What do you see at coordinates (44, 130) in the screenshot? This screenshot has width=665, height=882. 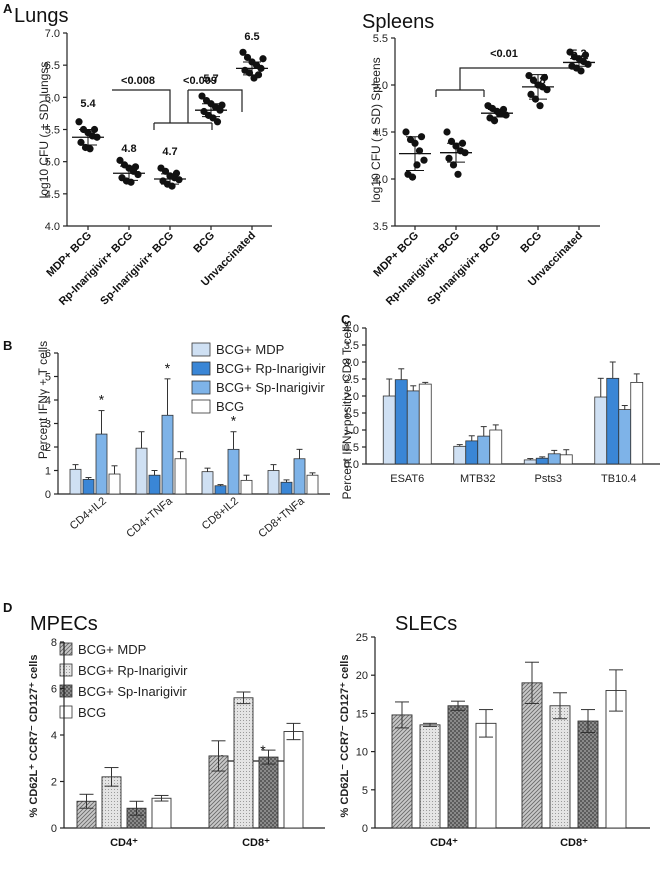 I see `lungs-ylabel: log10 CFU ( ± SD) lungss` at bounding box center [44, 130].